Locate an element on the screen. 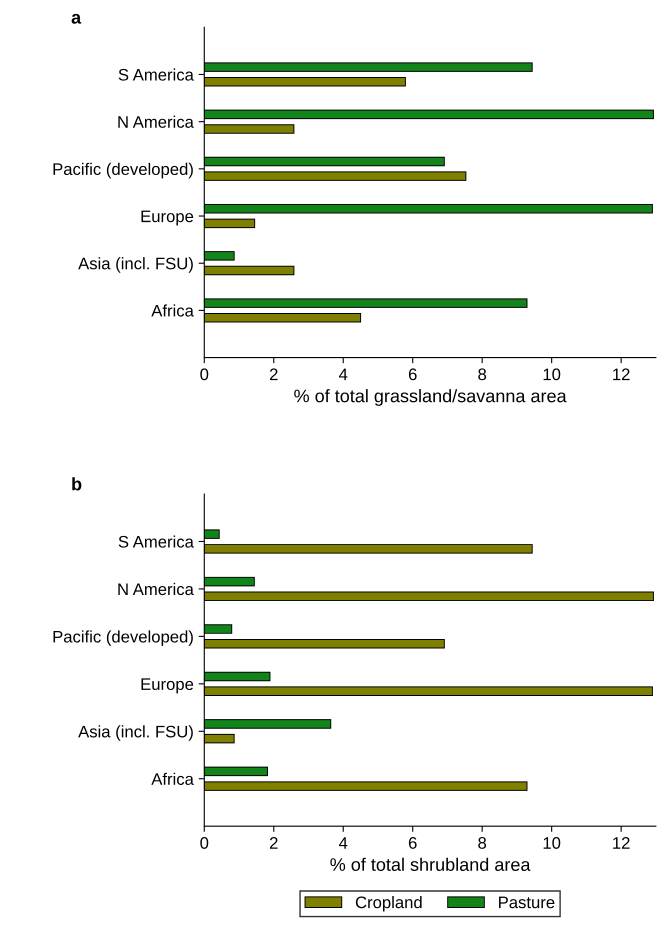 This screenshot has height=941, width=672. x-axis-title: % of total shrubland area is located at coordinates (430, 864).